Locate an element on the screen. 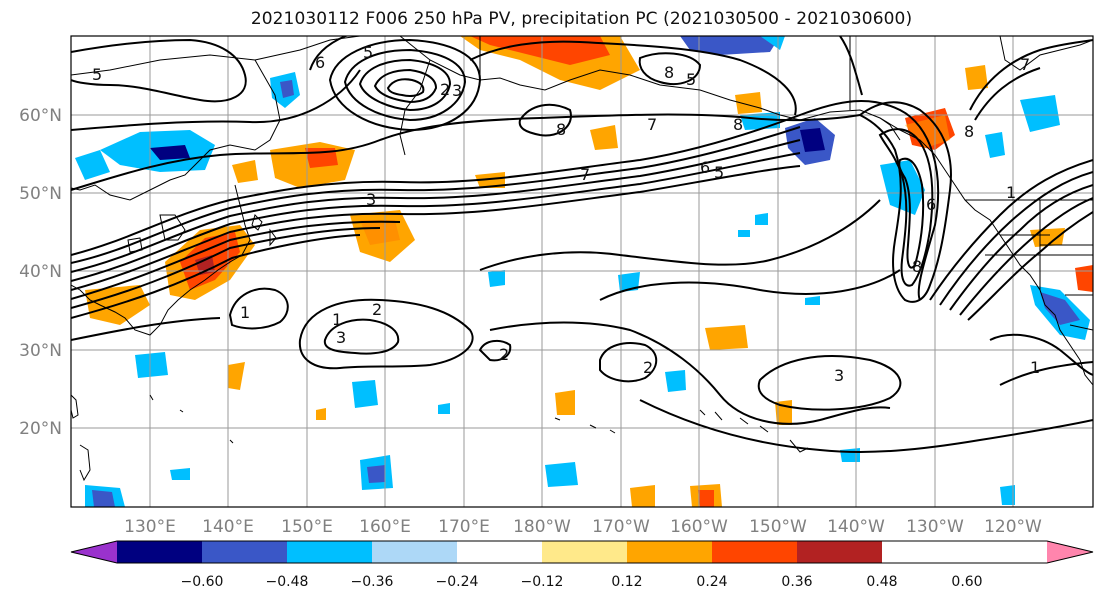 This screenshot has height=601, width=1105. latitude-labels: 60°N 50°N 40°N 30°N 20°N is located at coordinates (40, 272).